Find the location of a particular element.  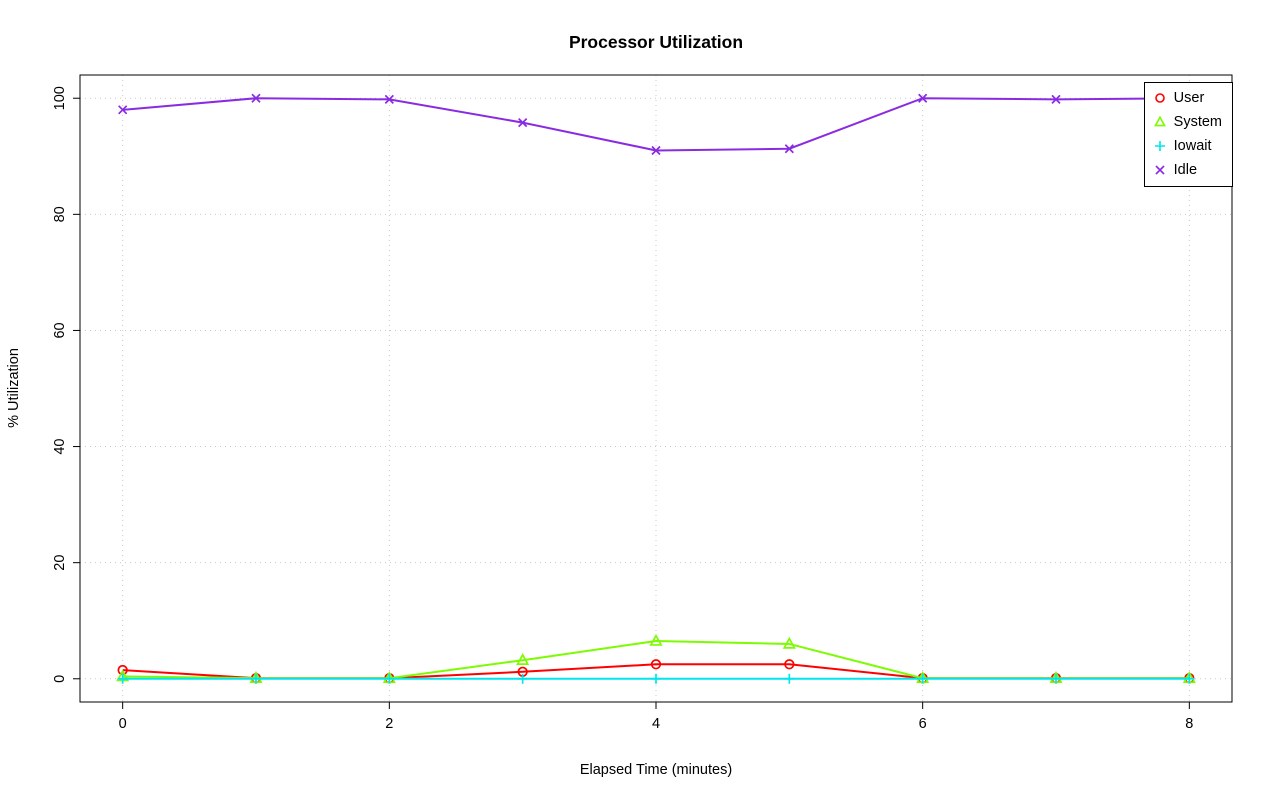

legend-label-idle: Idle is located at coordinates (1185, 169).